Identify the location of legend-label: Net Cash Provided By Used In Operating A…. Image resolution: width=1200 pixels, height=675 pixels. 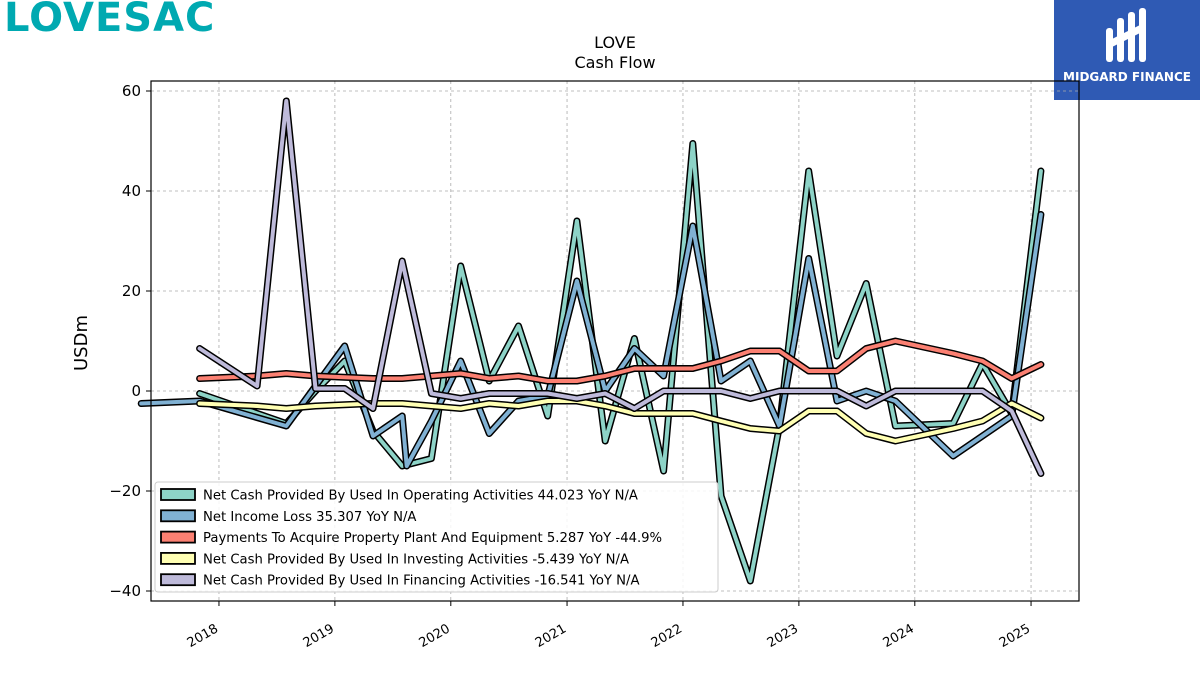
(420, 496).